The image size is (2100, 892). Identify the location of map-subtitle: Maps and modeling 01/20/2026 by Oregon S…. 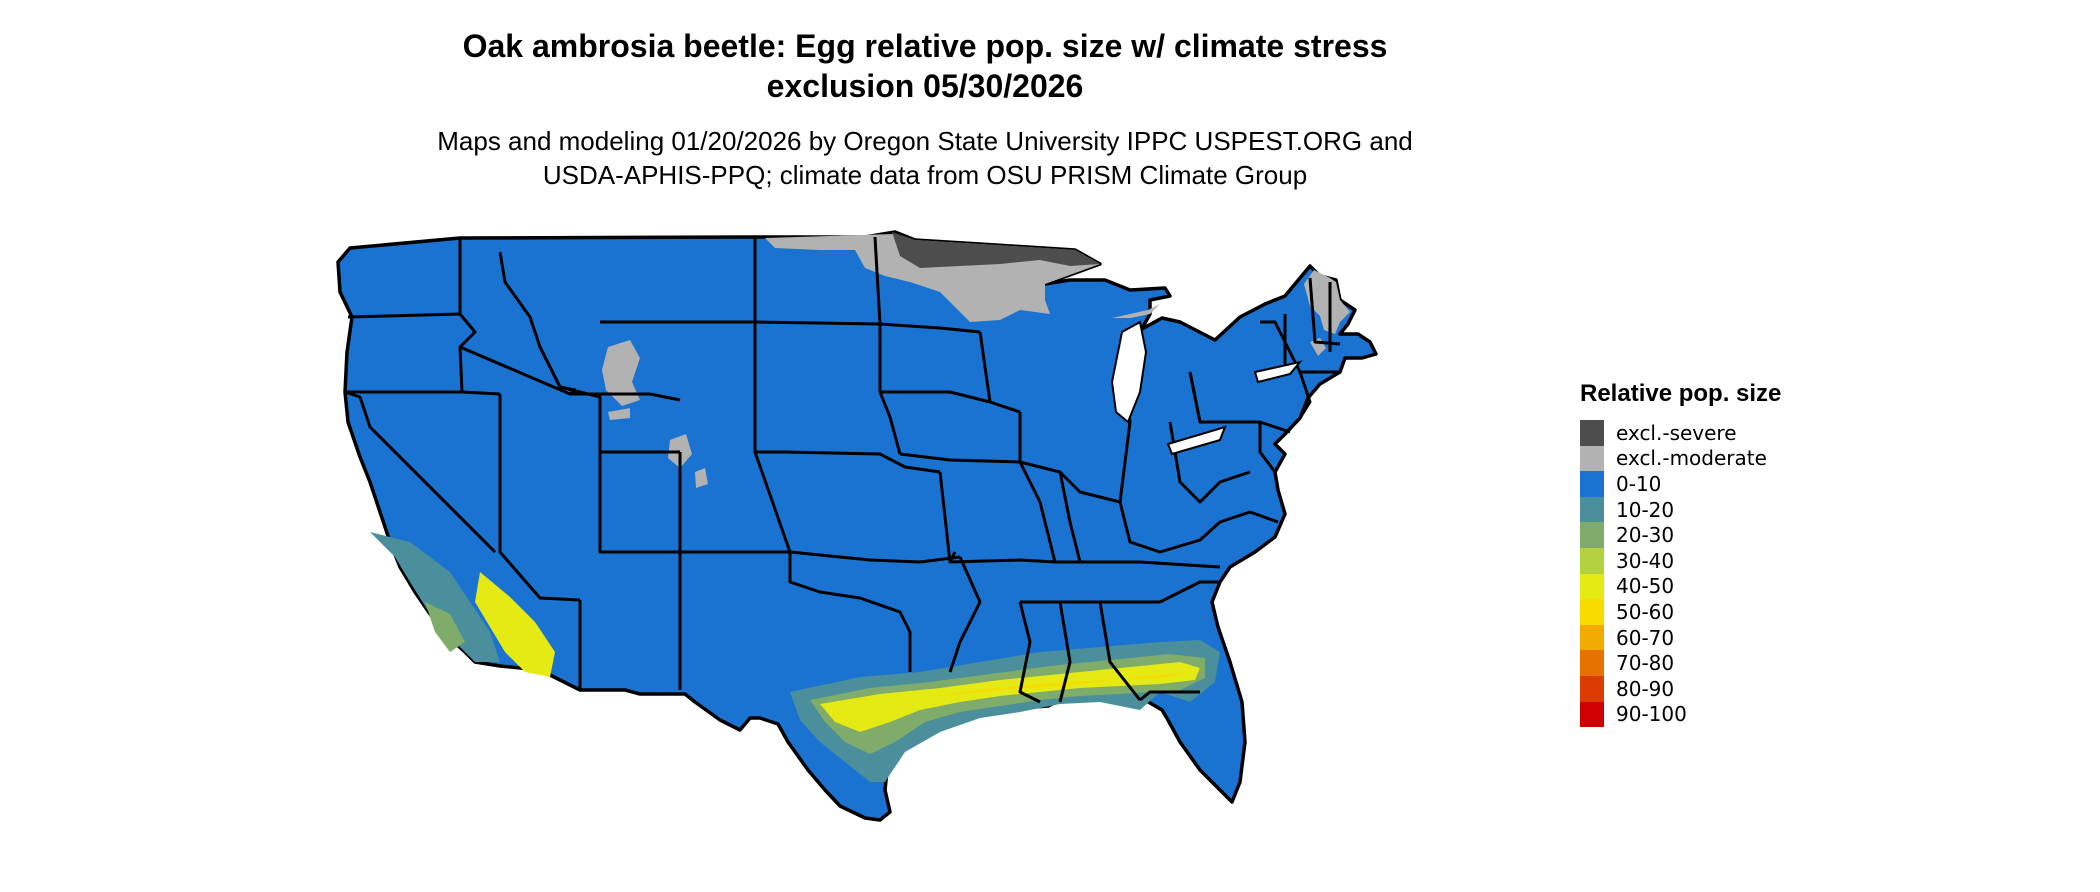
(925, 158).